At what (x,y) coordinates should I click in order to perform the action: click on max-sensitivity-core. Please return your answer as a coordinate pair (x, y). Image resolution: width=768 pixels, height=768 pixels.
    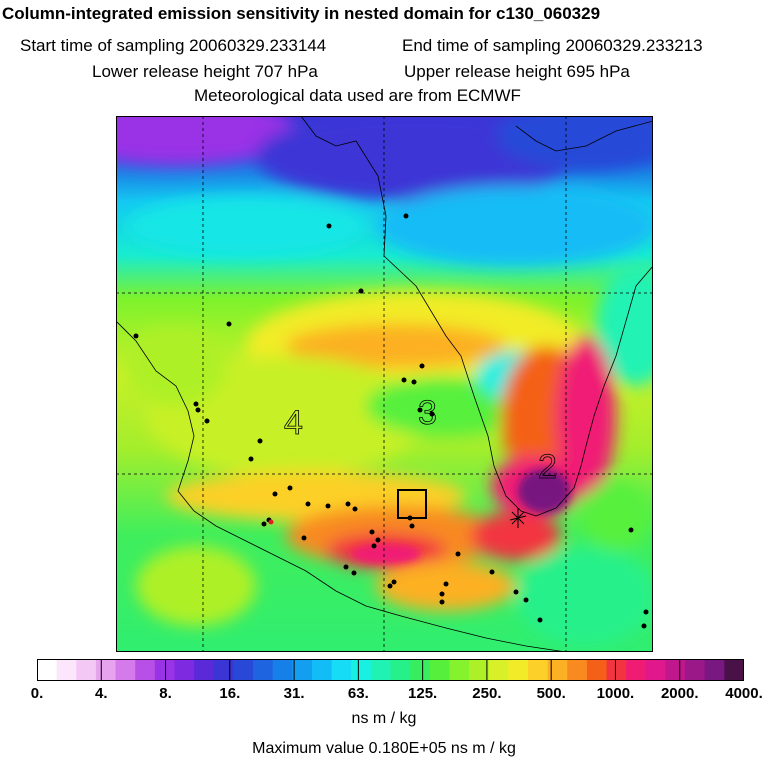
    Looking at the image, I should click on (544, 491).